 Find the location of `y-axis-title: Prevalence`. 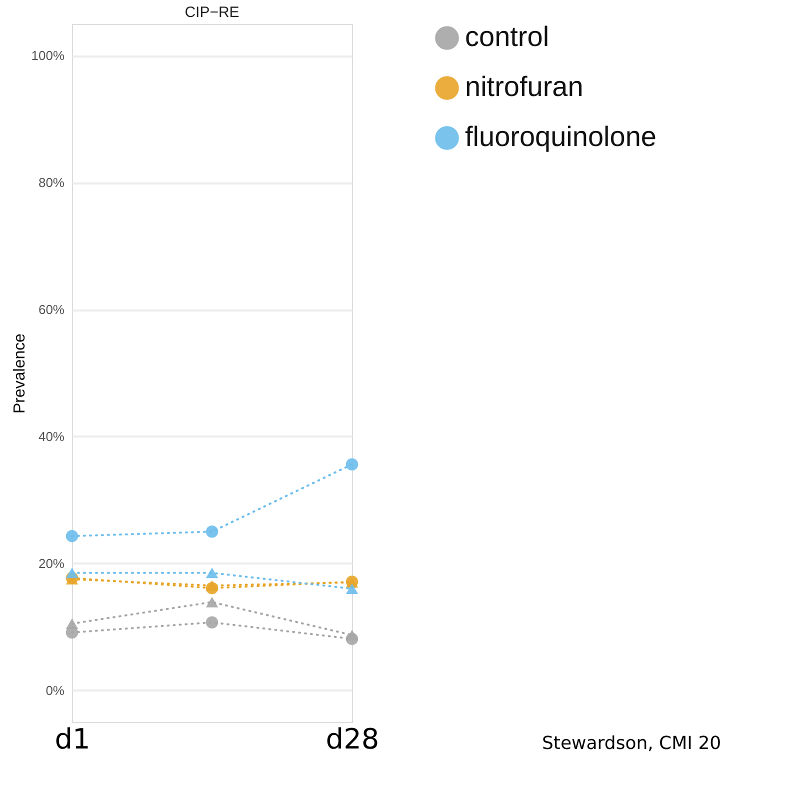

y-axis-title: Prevalence is located at coordinates (19, 373).